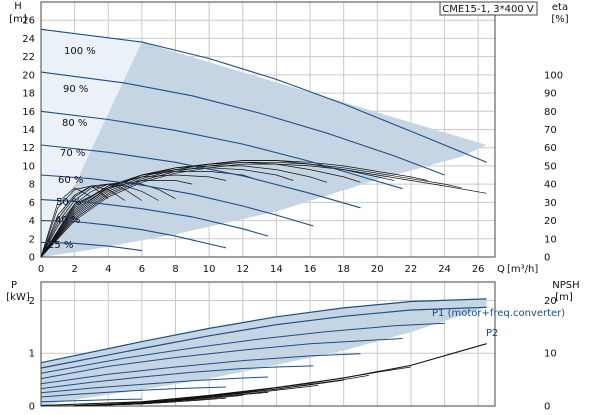 The image size is (593, 415). What do you see at coordinates (498, 313) in the screenshot?
I see `series-label-p1: P1 (motor+freq.converter)` at bounding box center [498, 313].